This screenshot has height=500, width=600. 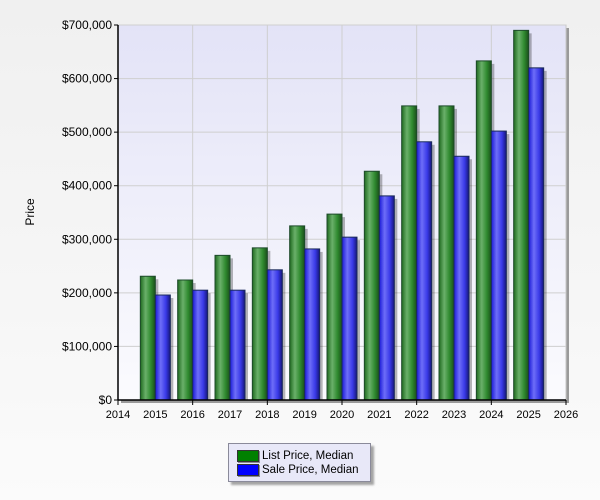 I want to click on y-tick-label: $400,000, so click(x=87, y=186).